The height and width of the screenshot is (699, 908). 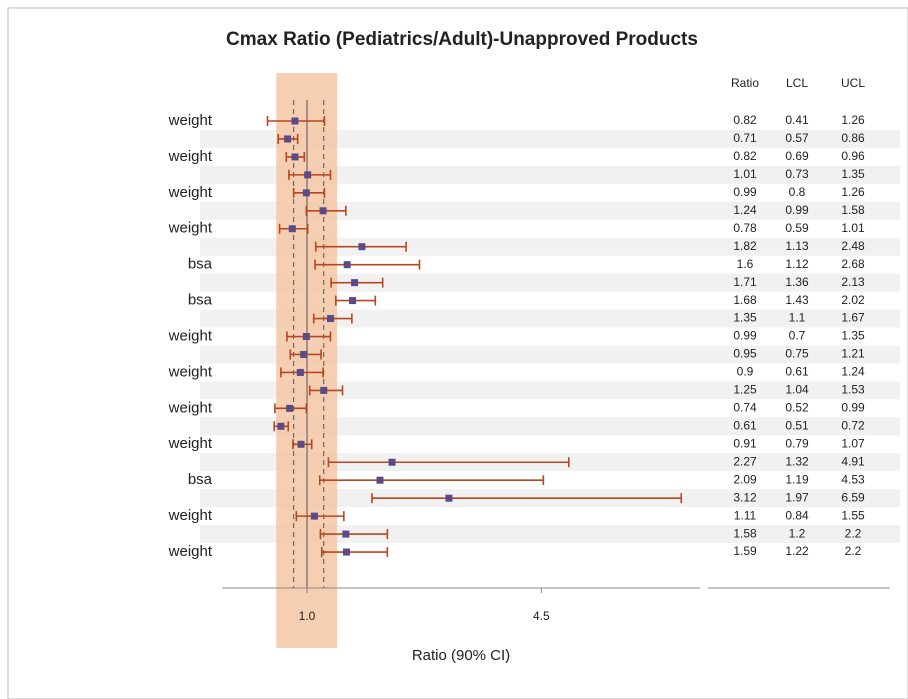 What do you see at coordinates (745, 461) in the screenshot?
I see `table-cell: 2.27` at bounding box center [745, 461].